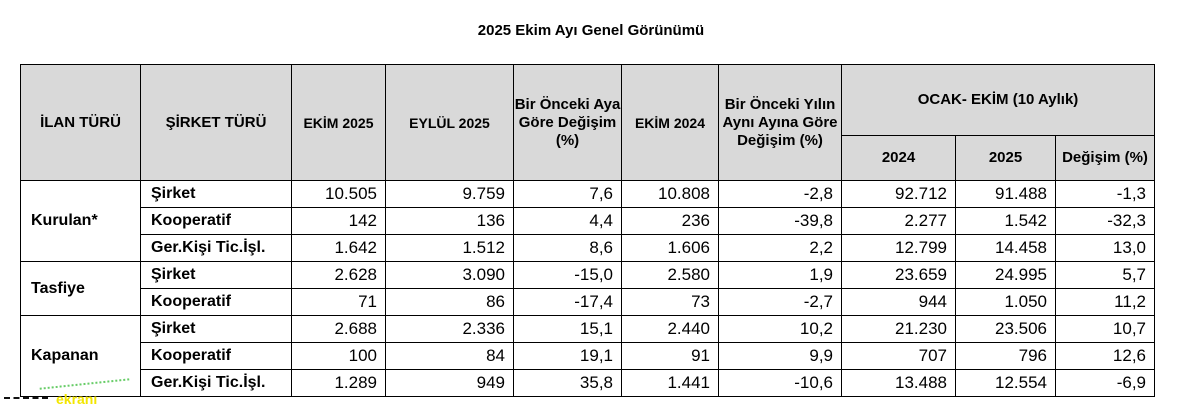  I want to click on group-label: Tasfiye, so click(80, 288).